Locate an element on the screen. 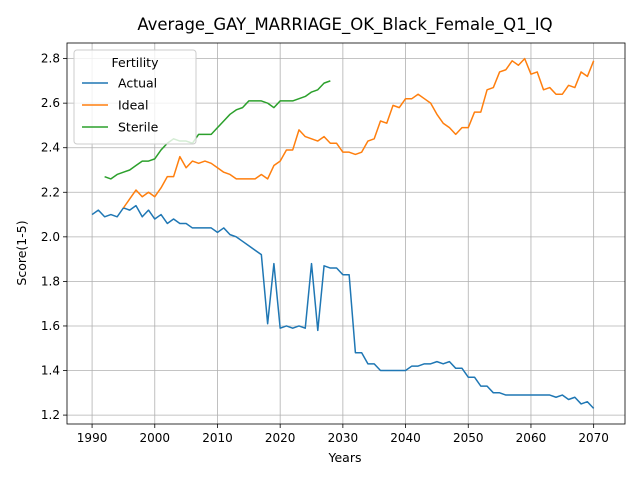 This screenshot has height=480, width=640. x-tick-label: 2060 is located at coordinates (531, 438).